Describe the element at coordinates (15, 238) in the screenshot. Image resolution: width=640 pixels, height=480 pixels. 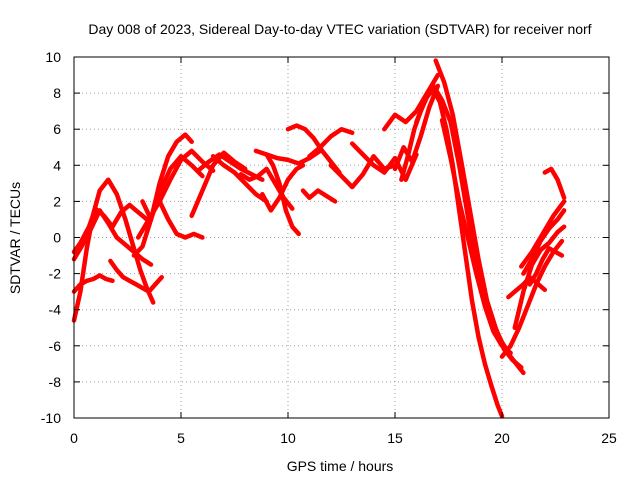
I see `y-axis-label: SDTVAR / TECUs` at that location.